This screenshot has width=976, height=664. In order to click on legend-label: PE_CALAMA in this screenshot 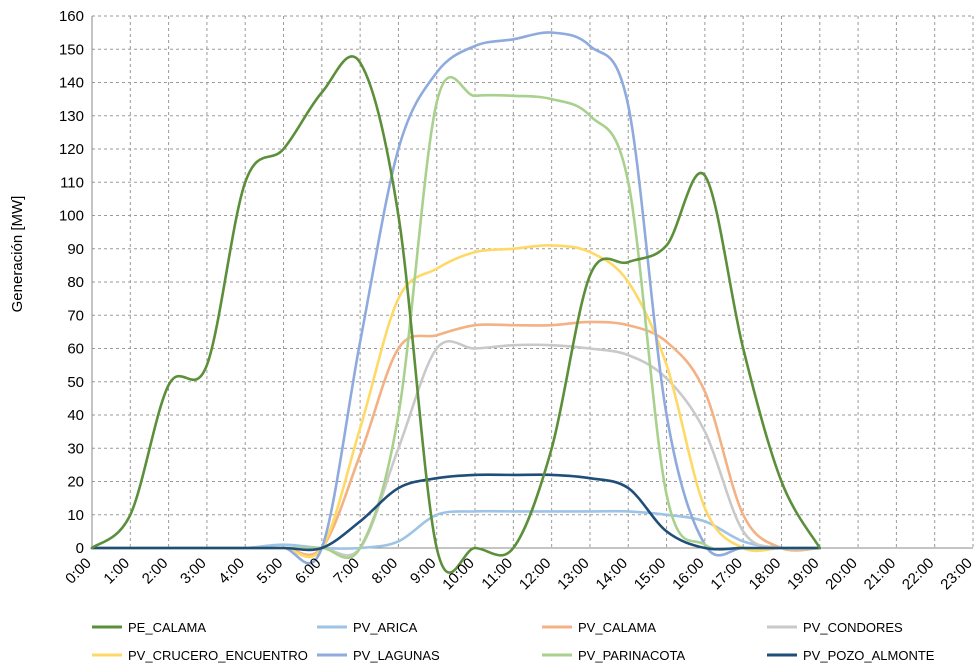, I will do `click(167, 627)`.